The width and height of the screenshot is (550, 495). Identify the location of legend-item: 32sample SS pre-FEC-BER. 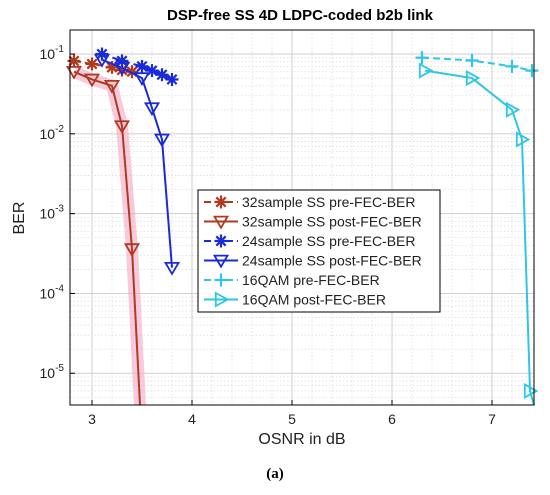
(310, 202).